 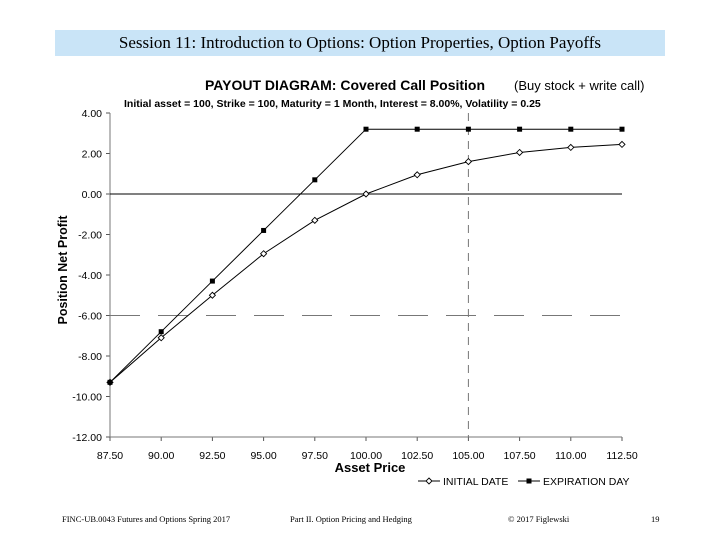 What do you see at coordinates (87, 438) in the screenshot?
I see `y-tick-label: -12.00` at bounding box center [87, 438].